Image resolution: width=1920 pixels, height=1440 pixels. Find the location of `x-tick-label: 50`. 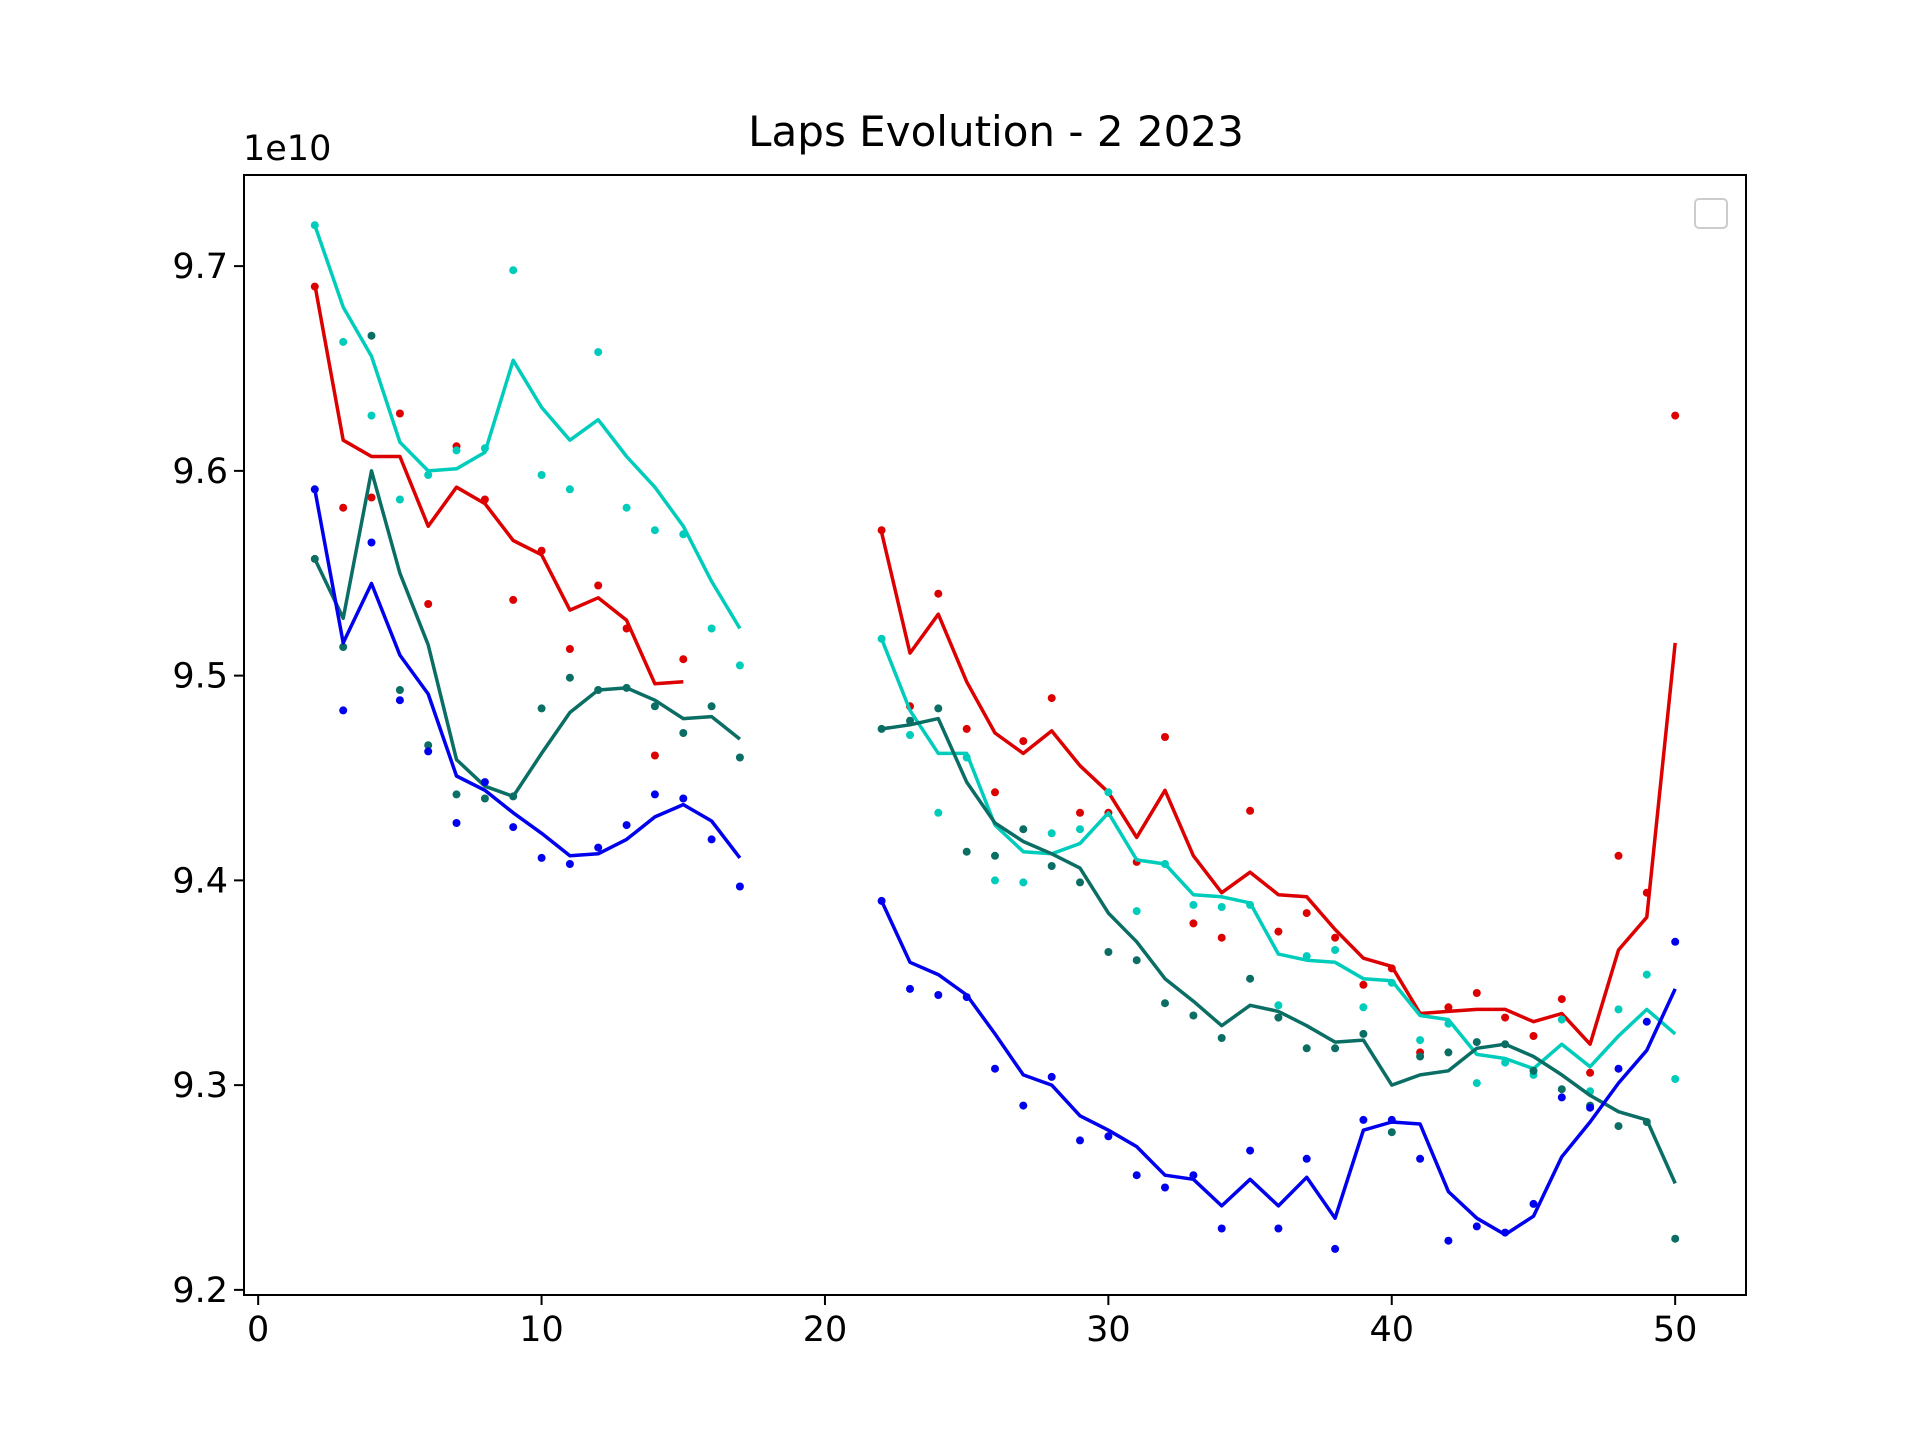

x-tick-label: 50 is located at coordinates (1675, 1330).